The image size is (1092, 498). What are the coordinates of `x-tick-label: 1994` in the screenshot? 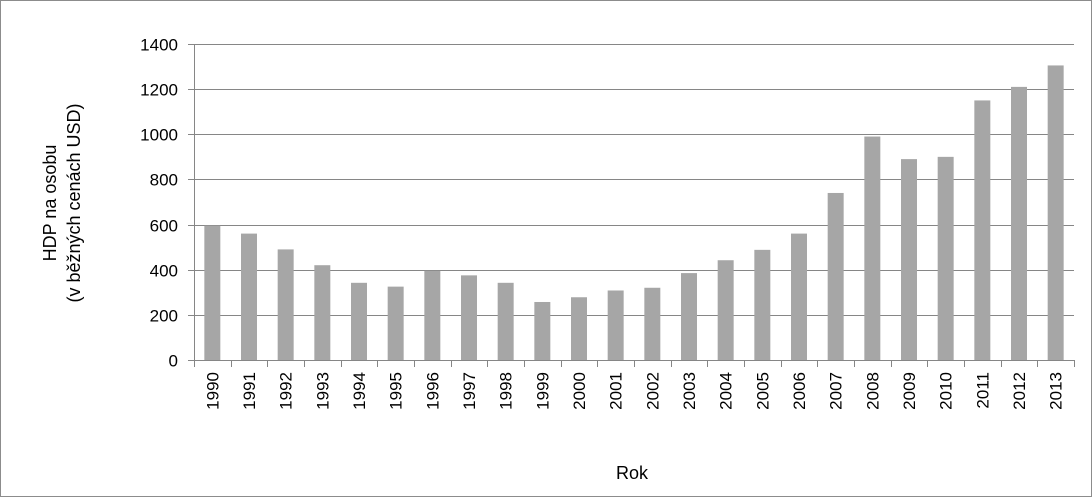 It's located at (359, 391).